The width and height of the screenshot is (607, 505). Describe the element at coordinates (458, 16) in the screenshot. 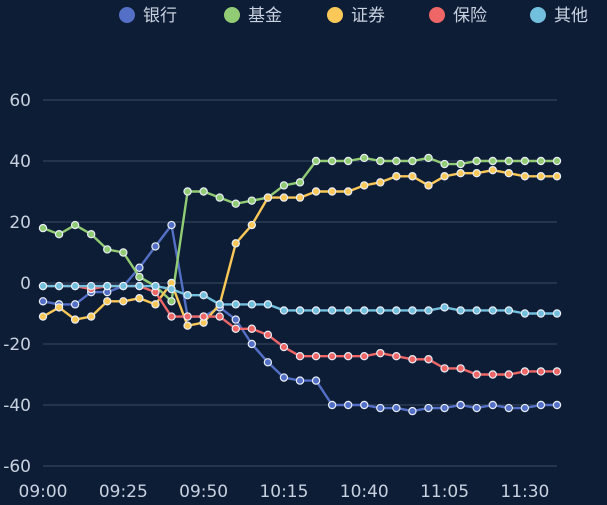

I see `legend-item-3: 保险` at that location.